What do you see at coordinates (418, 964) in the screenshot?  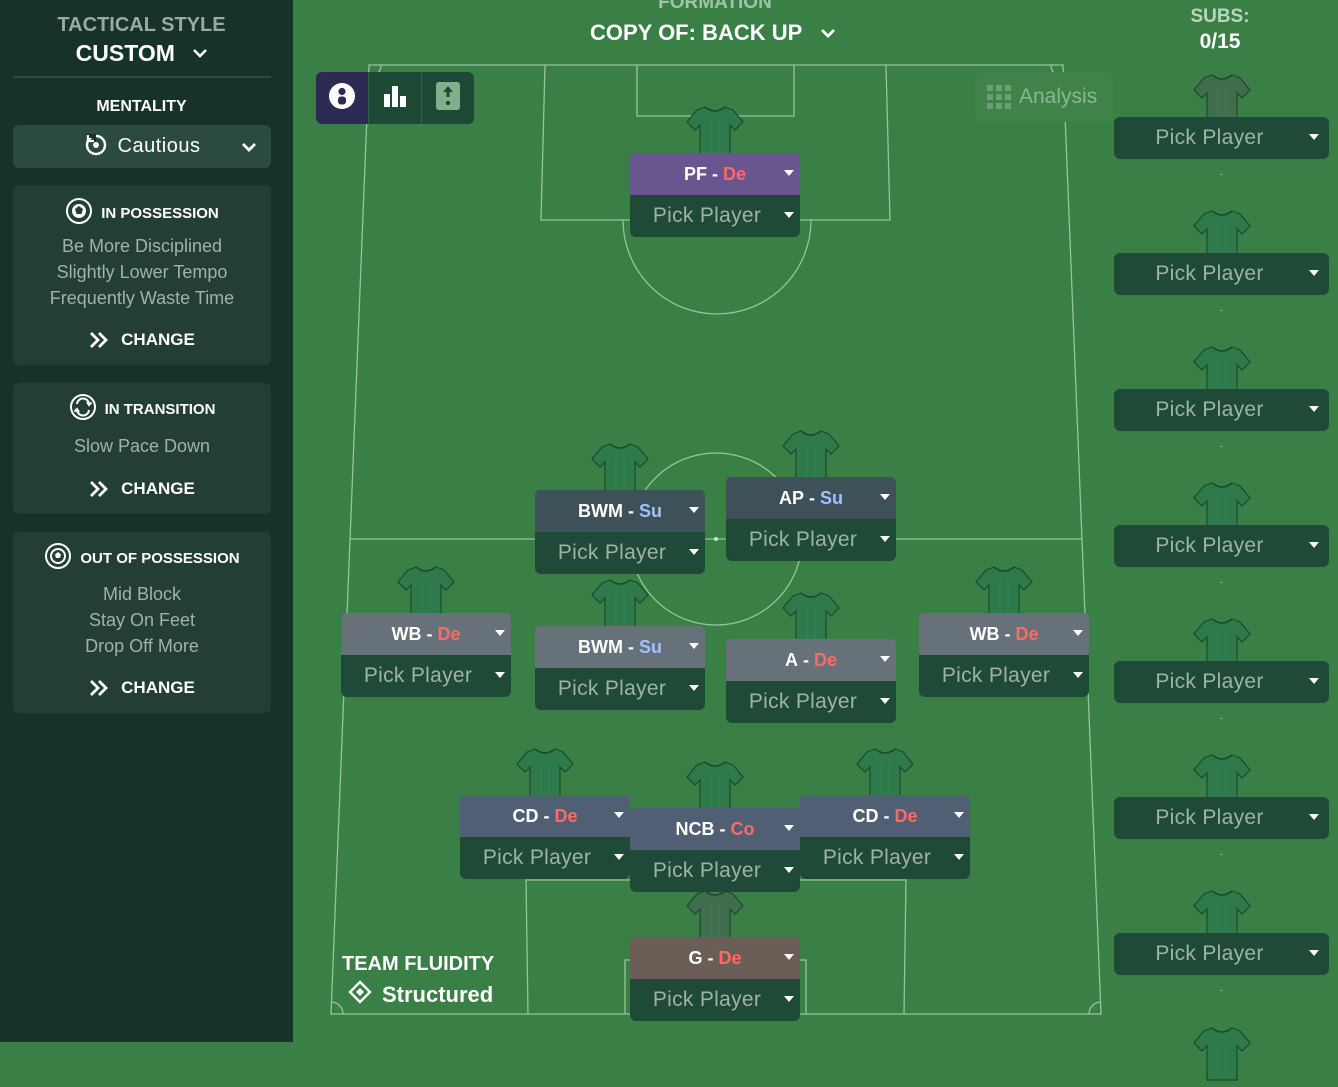 I see `team-fluidity-label: TEAM FLUIDITY` at bounding box center [418, 964].